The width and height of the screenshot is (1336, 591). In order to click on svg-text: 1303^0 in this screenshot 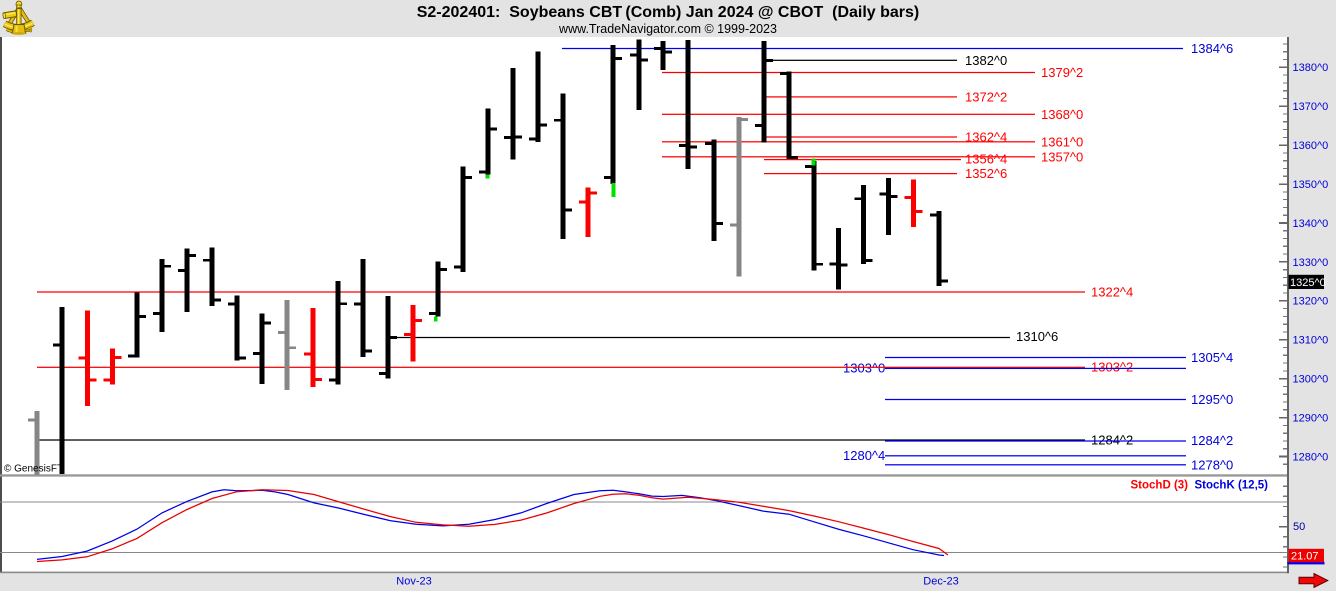, I will do `click(864, 368)`.